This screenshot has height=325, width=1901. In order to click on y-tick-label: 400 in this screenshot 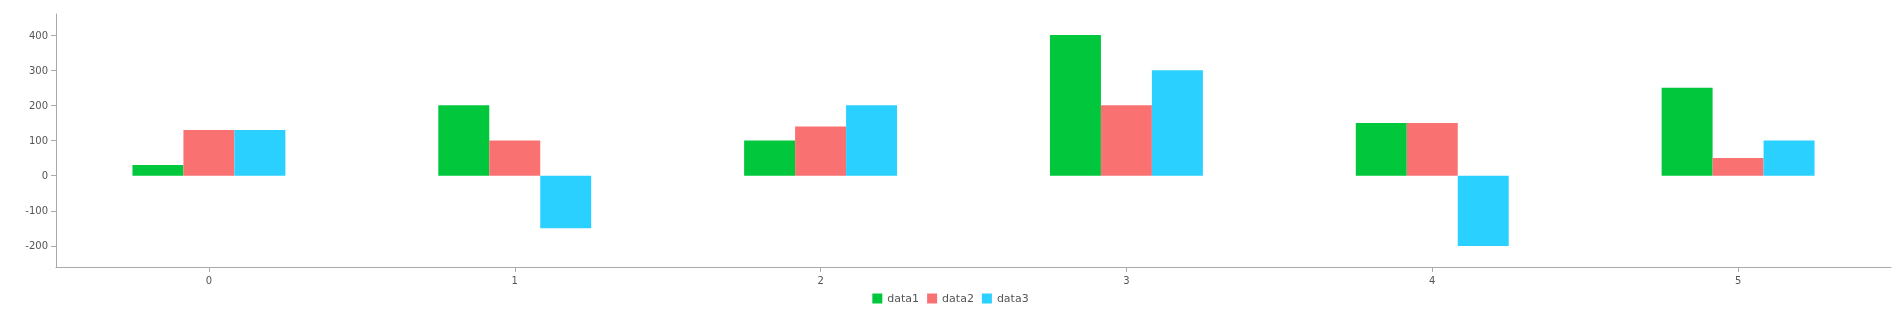, I will do `click(38, 35)`.